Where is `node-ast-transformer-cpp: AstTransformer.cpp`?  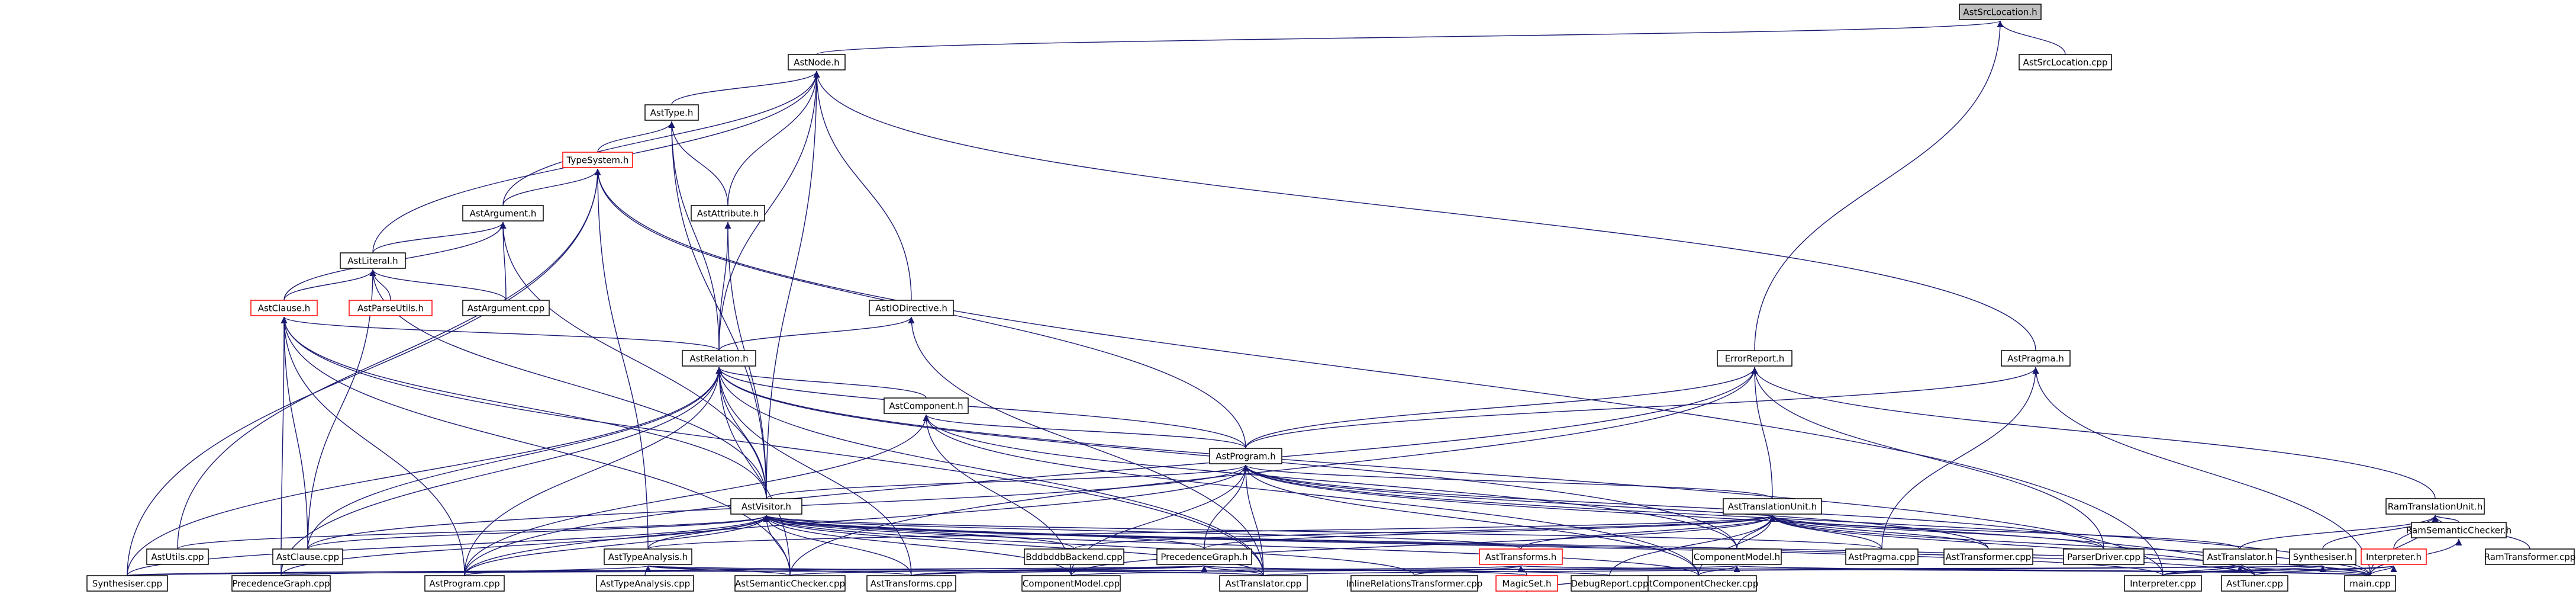 node-ast-transformer-cpp: AstTransformer.cpp is located at coordinates (1988, 556).